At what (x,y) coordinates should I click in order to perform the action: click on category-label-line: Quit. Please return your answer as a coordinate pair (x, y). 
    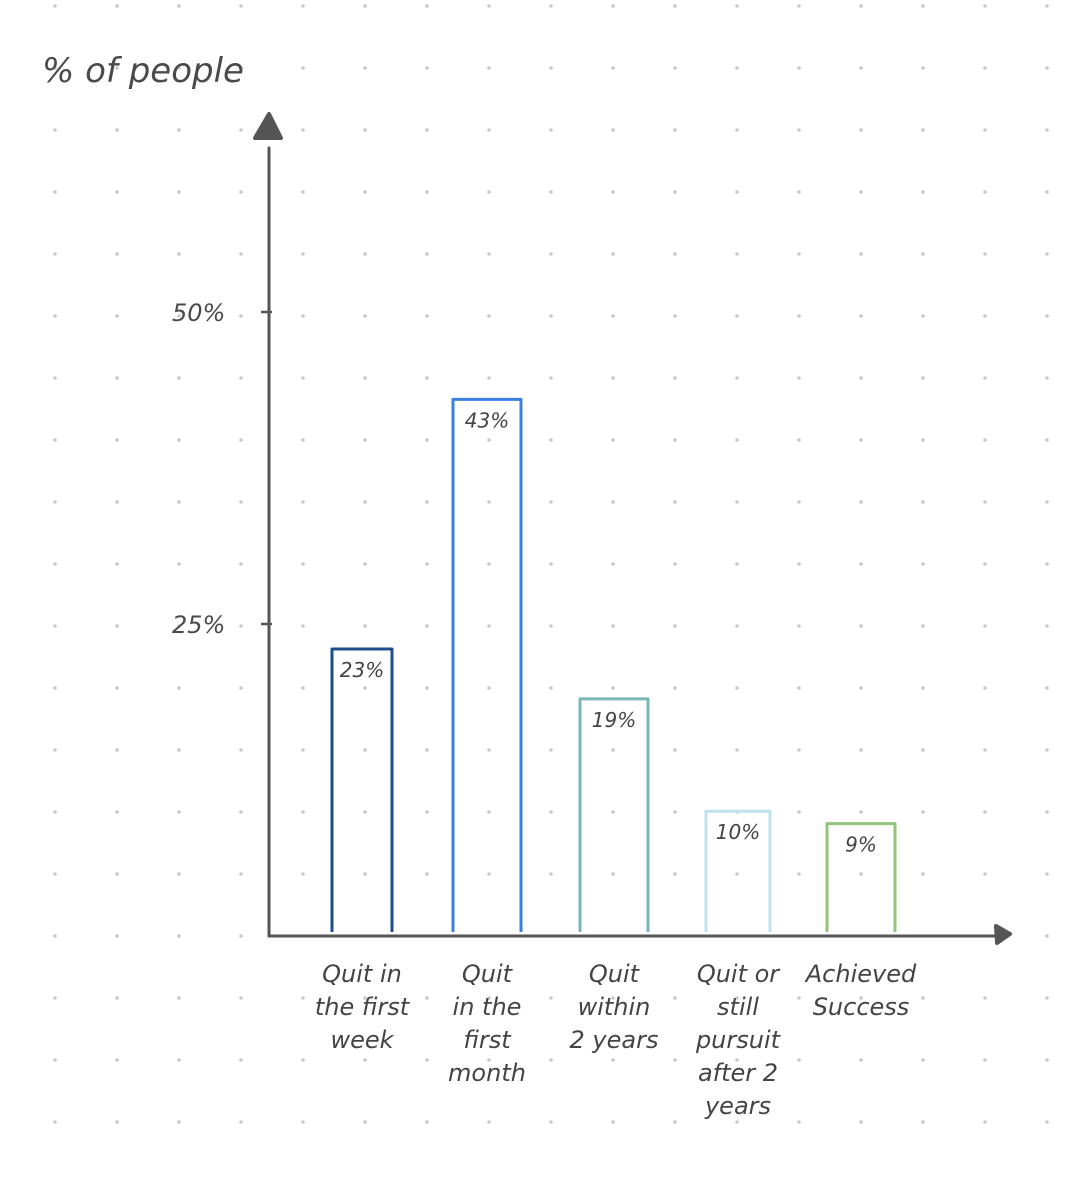
    Looking at the image, I should click on (488, 974).